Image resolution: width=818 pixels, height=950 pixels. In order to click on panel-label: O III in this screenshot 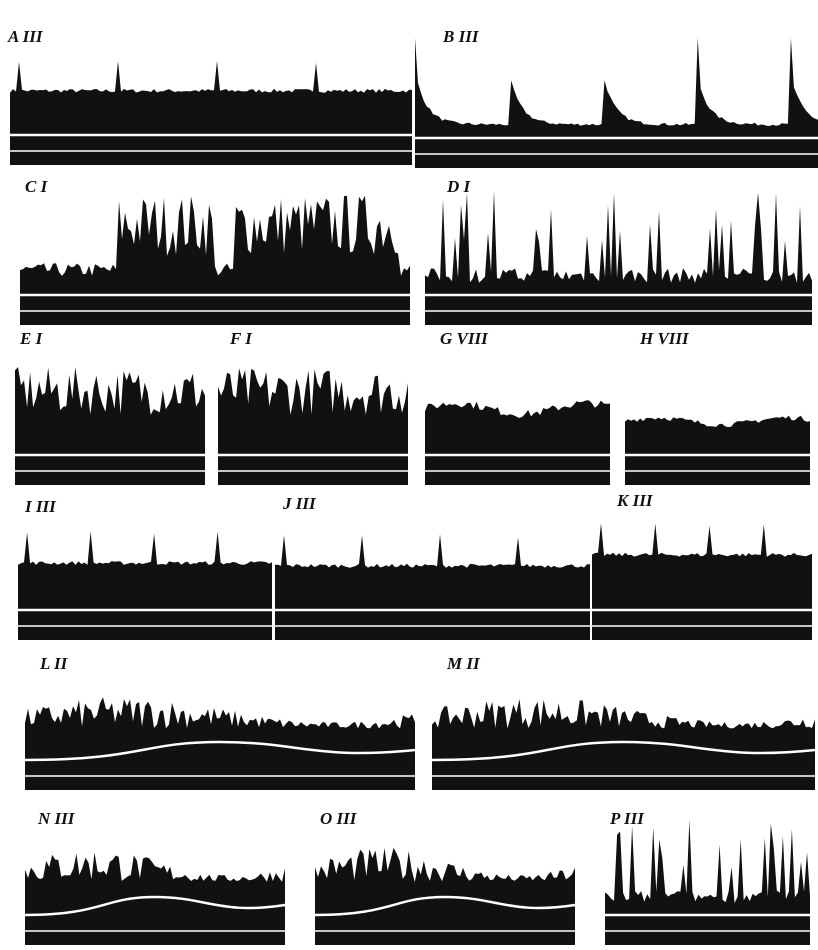, I will do `click(339, 818)`.